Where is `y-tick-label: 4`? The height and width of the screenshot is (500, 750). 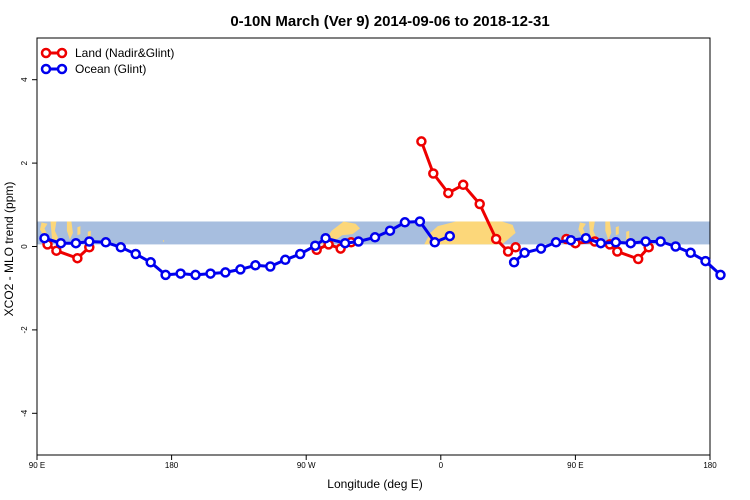 y-tick-label: 4 is located at coordinates (24, 79).